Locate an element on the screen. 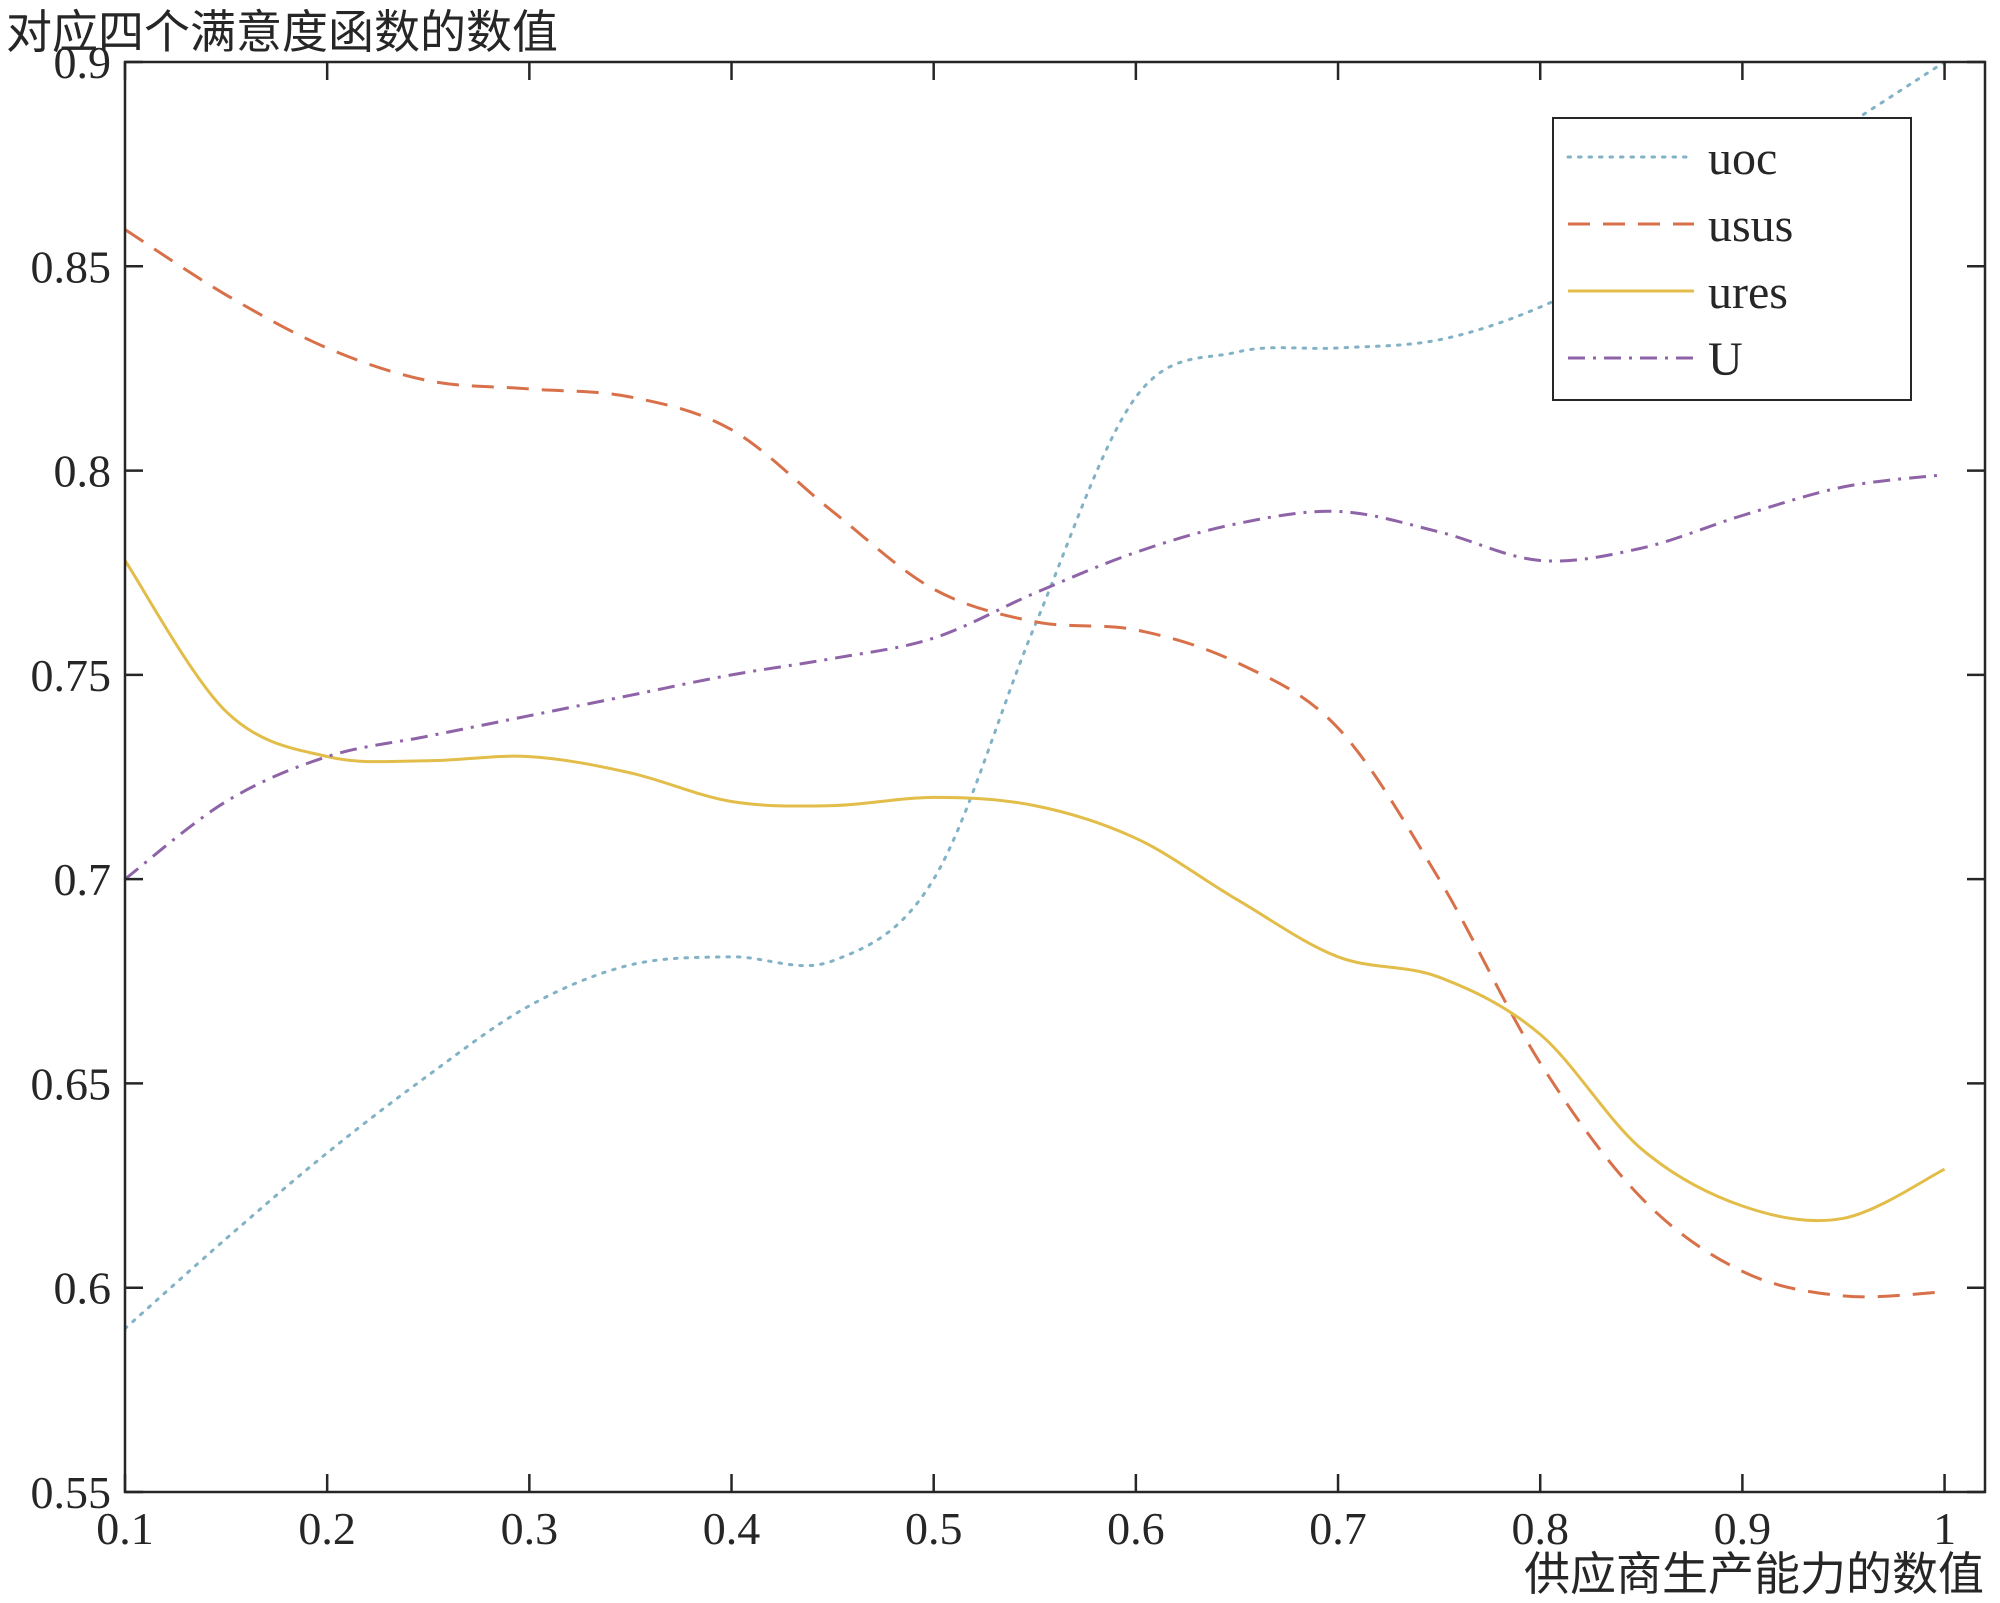 Image resolution: width=2000 pixels, height=1603 pixels. y-tick-label: 0.75 is located at coordinates (71, 675).